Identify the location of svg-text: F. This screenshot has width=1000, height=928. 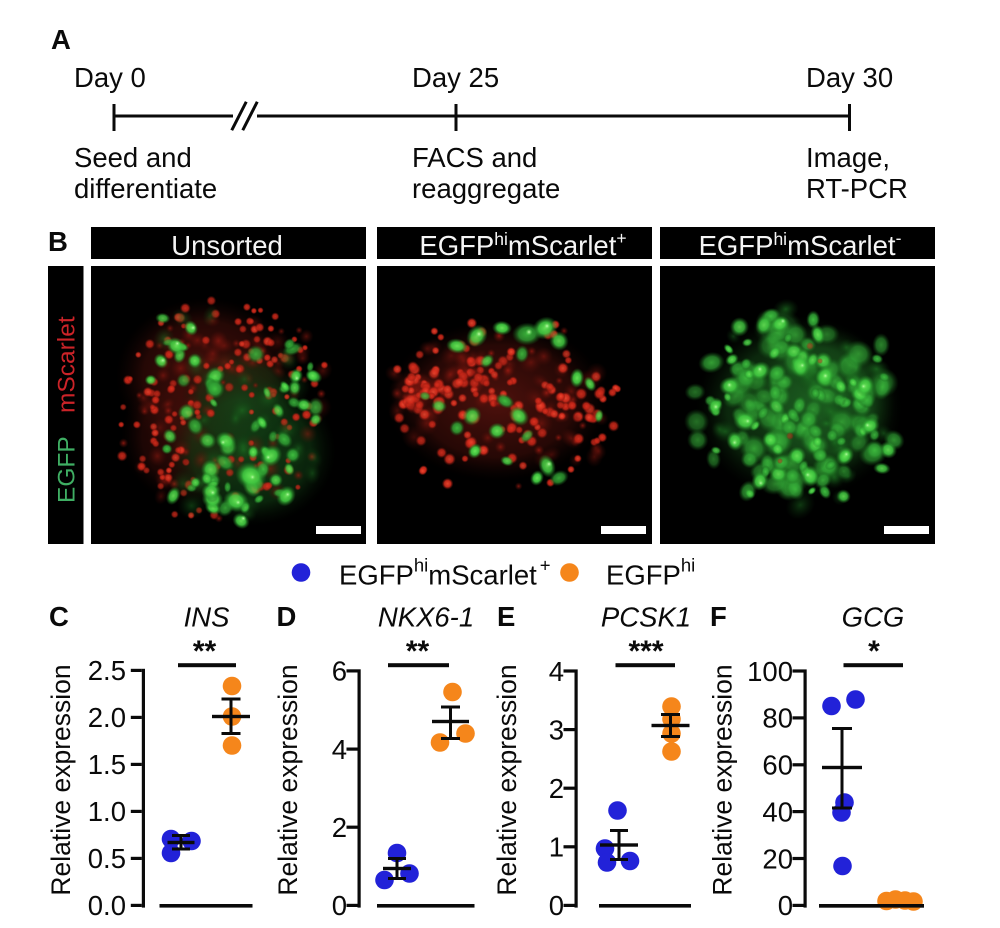
(718, 616).